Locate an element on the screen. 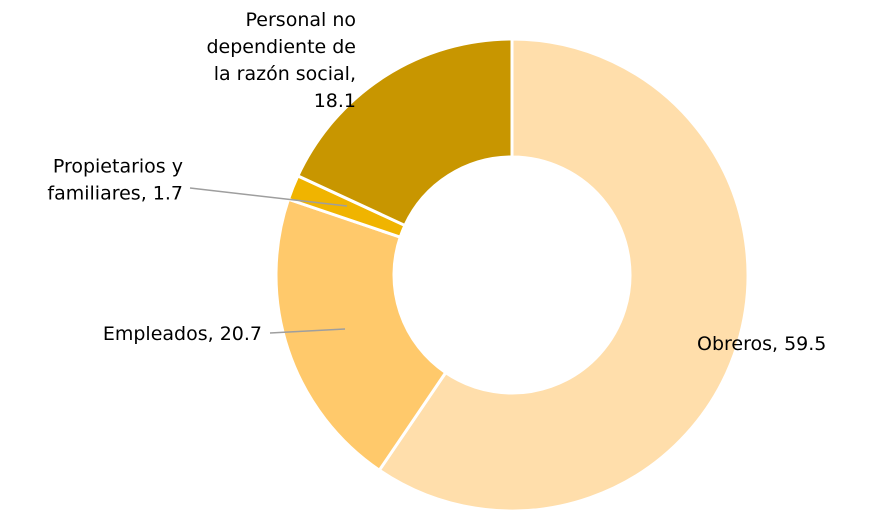  leader-line-propietarios-y-familiares is located at coordinates (268, 197).